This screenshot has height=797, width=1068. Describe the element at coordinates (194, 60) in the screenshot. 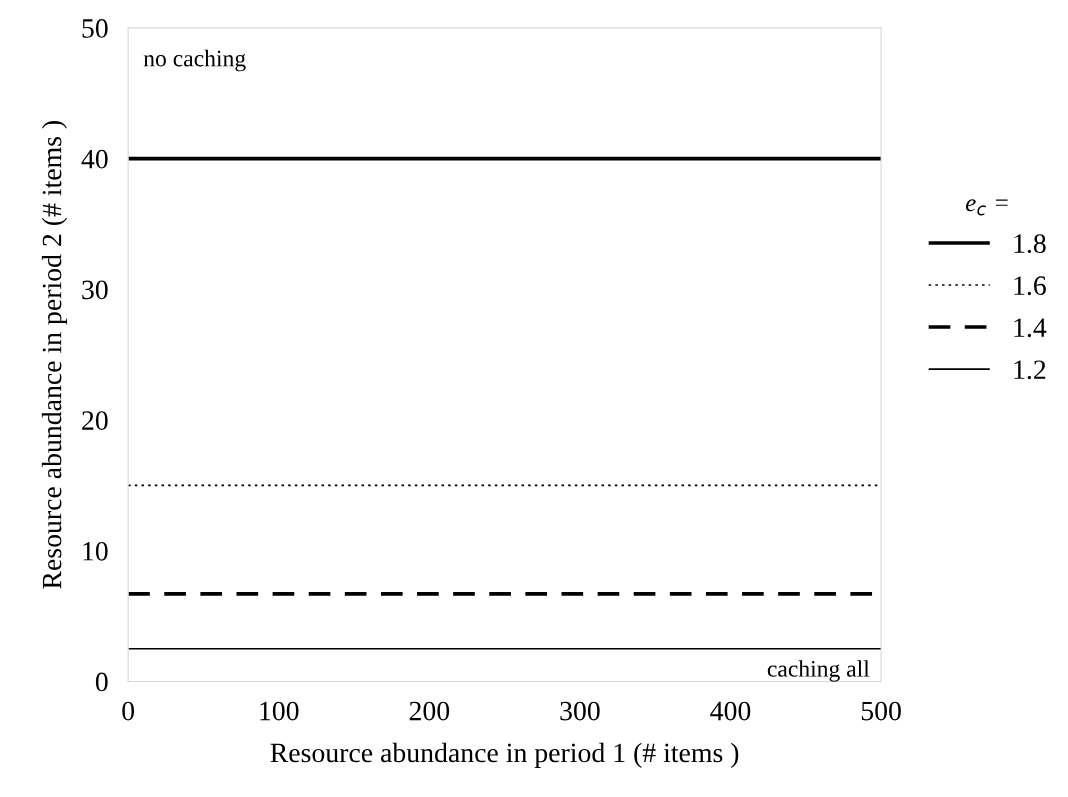

I see `annotation: no caching` at that location.